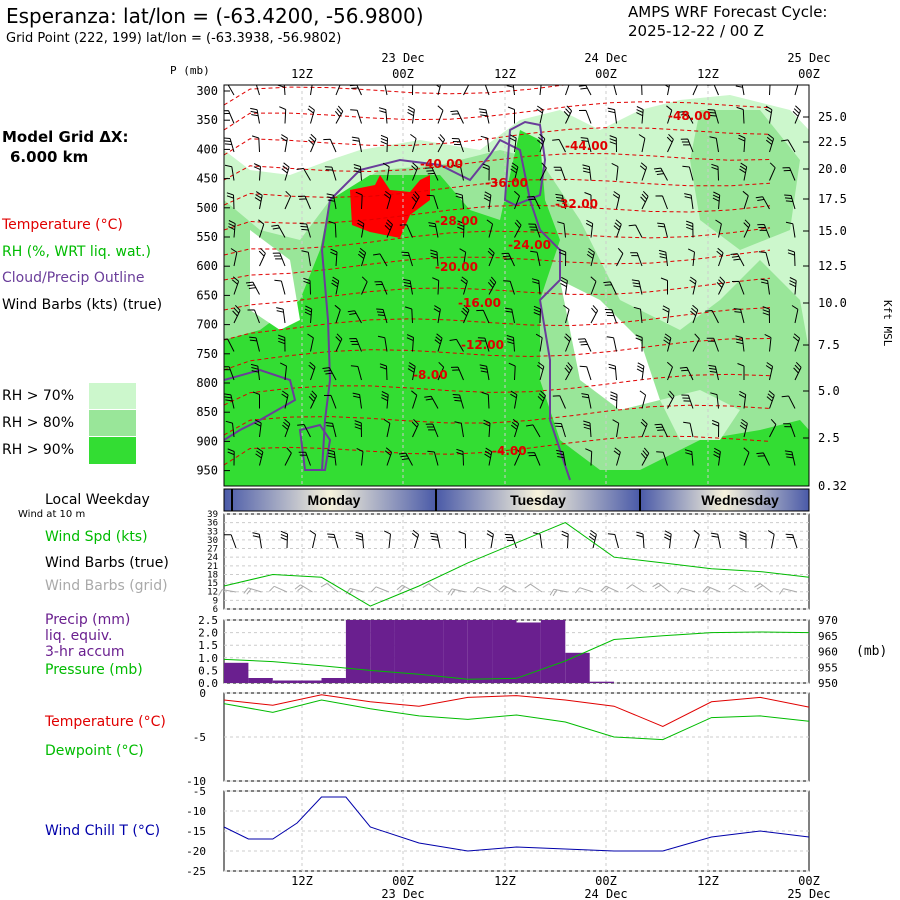  What do you see at coordinates (212, 541) in the screenshot?
I see `wind-speed-tick: 30` at bounding box center [212, 541].